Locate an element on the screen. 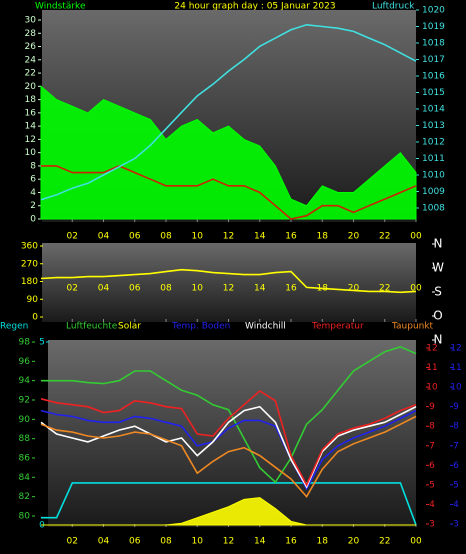 The width and height of the screenshot is (466, 554). y-tick-label: 1020 is located at coordinates (433, 11).